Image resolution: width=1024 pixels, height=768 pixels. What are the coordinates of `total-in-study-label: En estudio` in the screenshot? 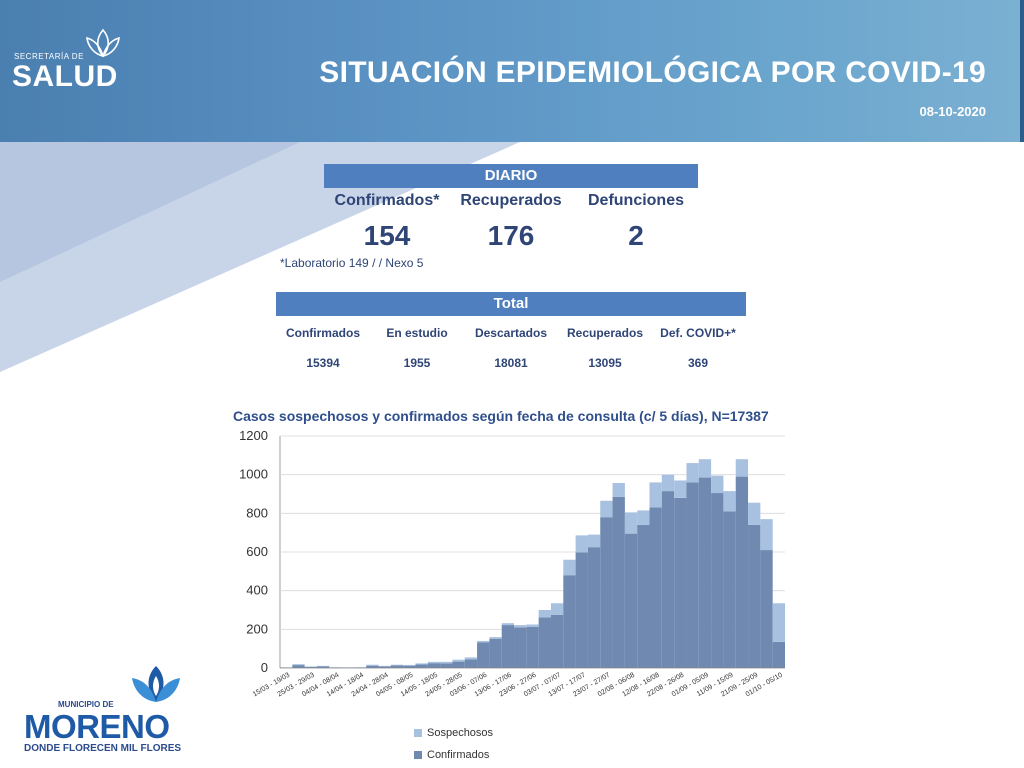 It's located at (417, 333).